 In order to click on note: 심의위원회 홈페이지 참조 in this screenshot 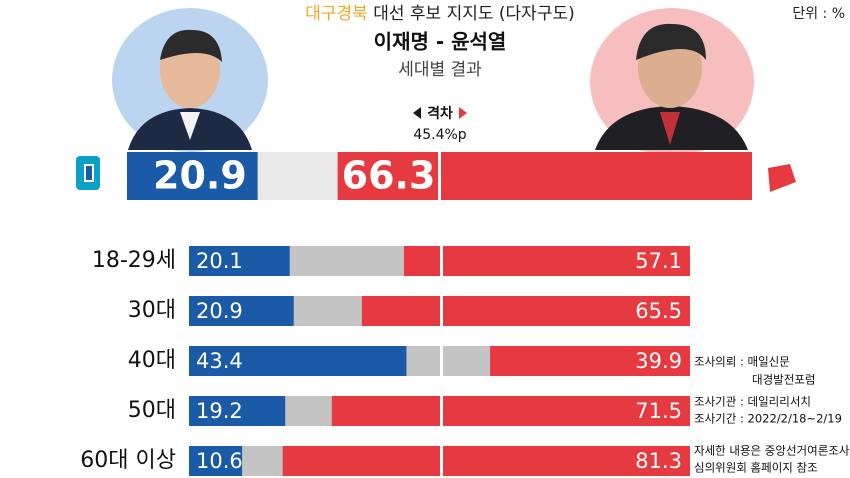, I will do `click(756, 468)`.